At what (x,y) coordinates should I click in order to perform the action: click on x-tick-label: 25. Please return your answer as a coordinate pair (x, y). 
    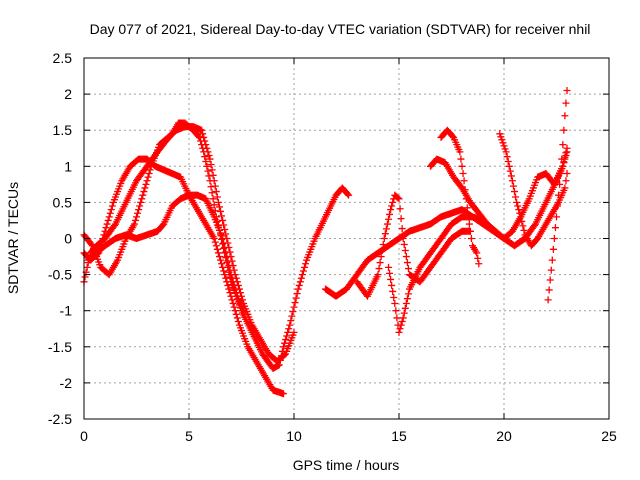
    Looking at the image, I should click on (609, 436).